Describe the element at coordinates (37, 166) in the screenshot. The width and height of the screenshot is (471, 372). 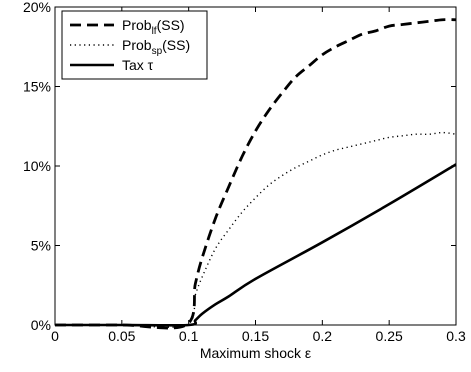
I see `y-tick-label: 10%` at that location.